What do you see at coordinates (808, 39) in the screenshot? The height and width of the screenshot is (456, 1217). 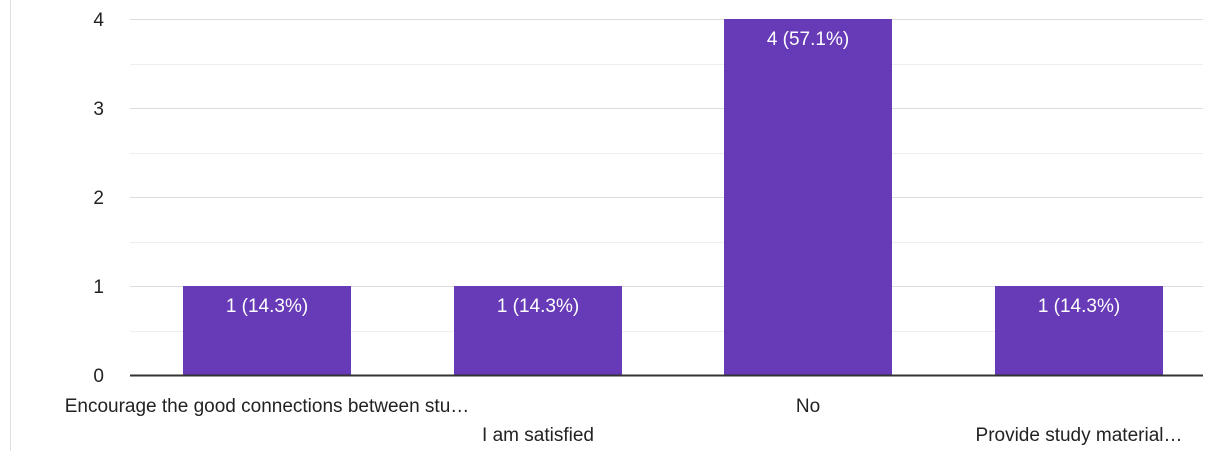 I see `bar-data-label: 4 (57.1%)` at bounding box center [808, 39].